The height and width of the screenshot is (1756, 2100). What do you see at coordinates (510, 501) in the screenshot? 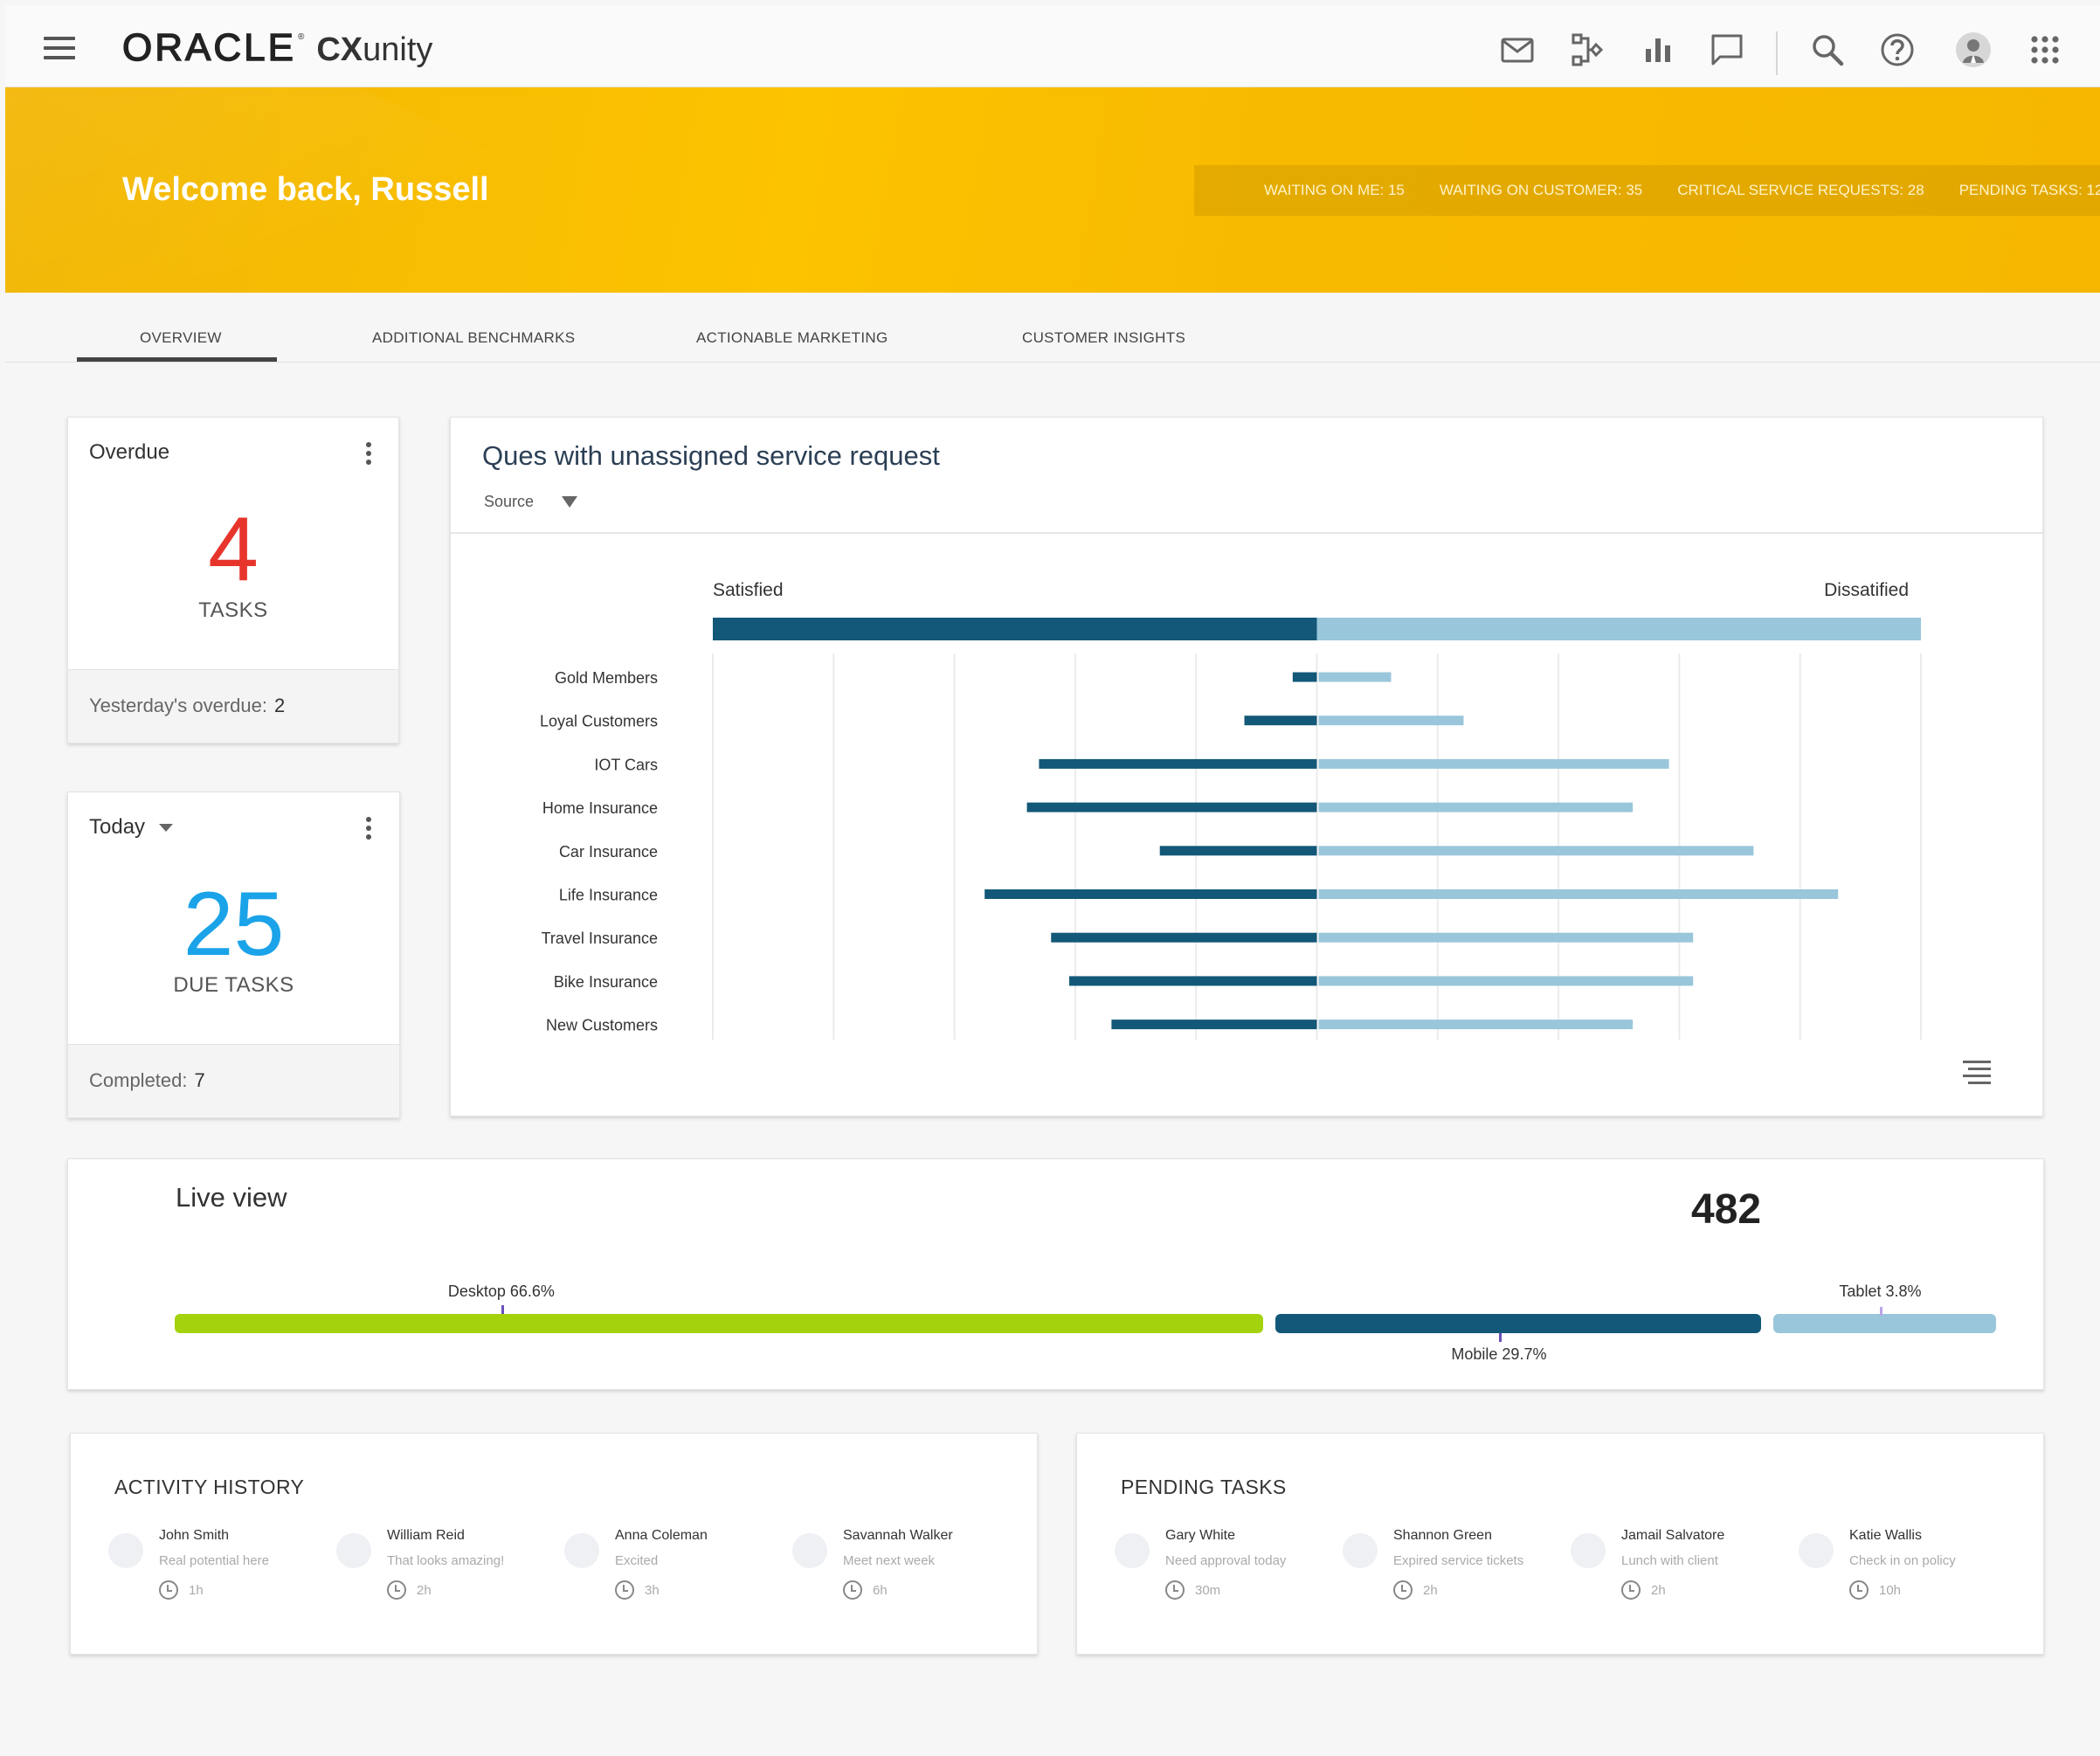
I see `source-label: Source` at bounding box center [510, 501].